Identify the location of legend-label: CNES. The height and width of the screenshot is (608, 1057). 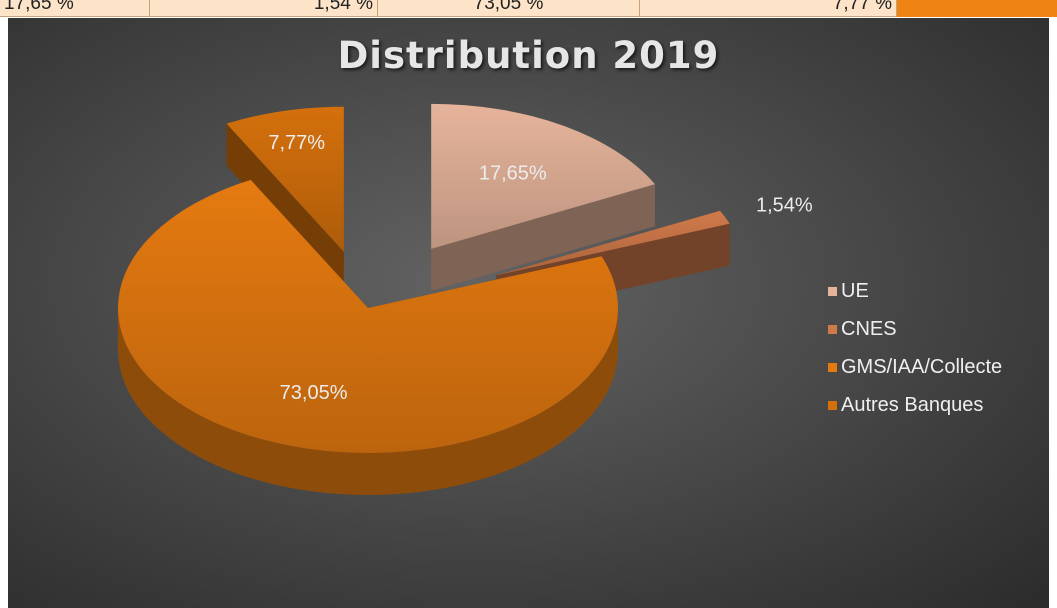
(869, 328).